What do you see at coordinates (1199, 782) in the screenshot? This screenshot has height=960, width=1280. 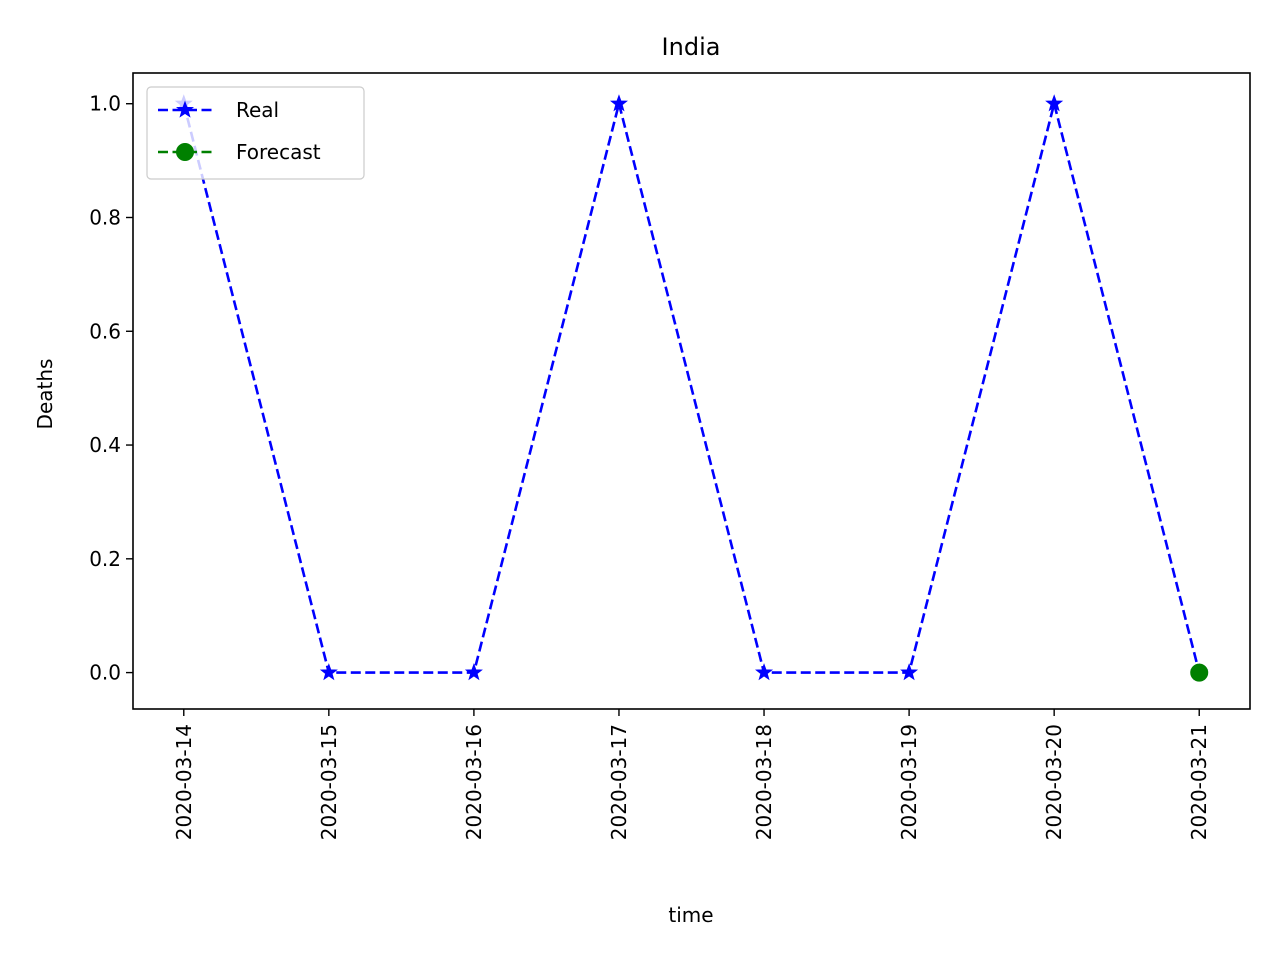 I see `x-tick-label: 2020-03-21` at bounding box center [1199, 782].